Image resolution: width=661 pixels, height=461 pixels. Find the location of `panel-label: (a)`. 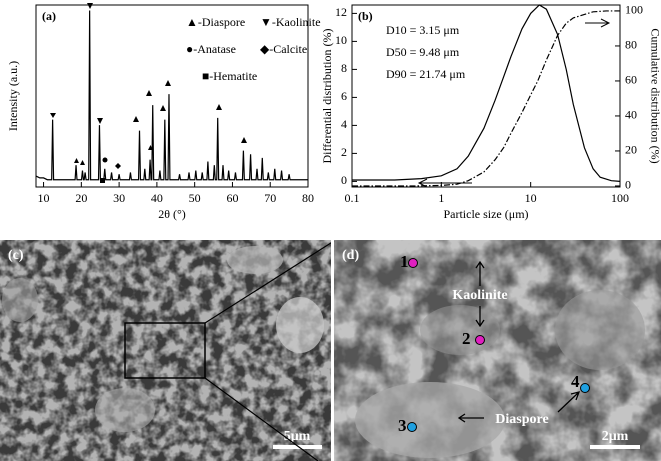

panel-label: (a) is located at coordinates (49, 16).